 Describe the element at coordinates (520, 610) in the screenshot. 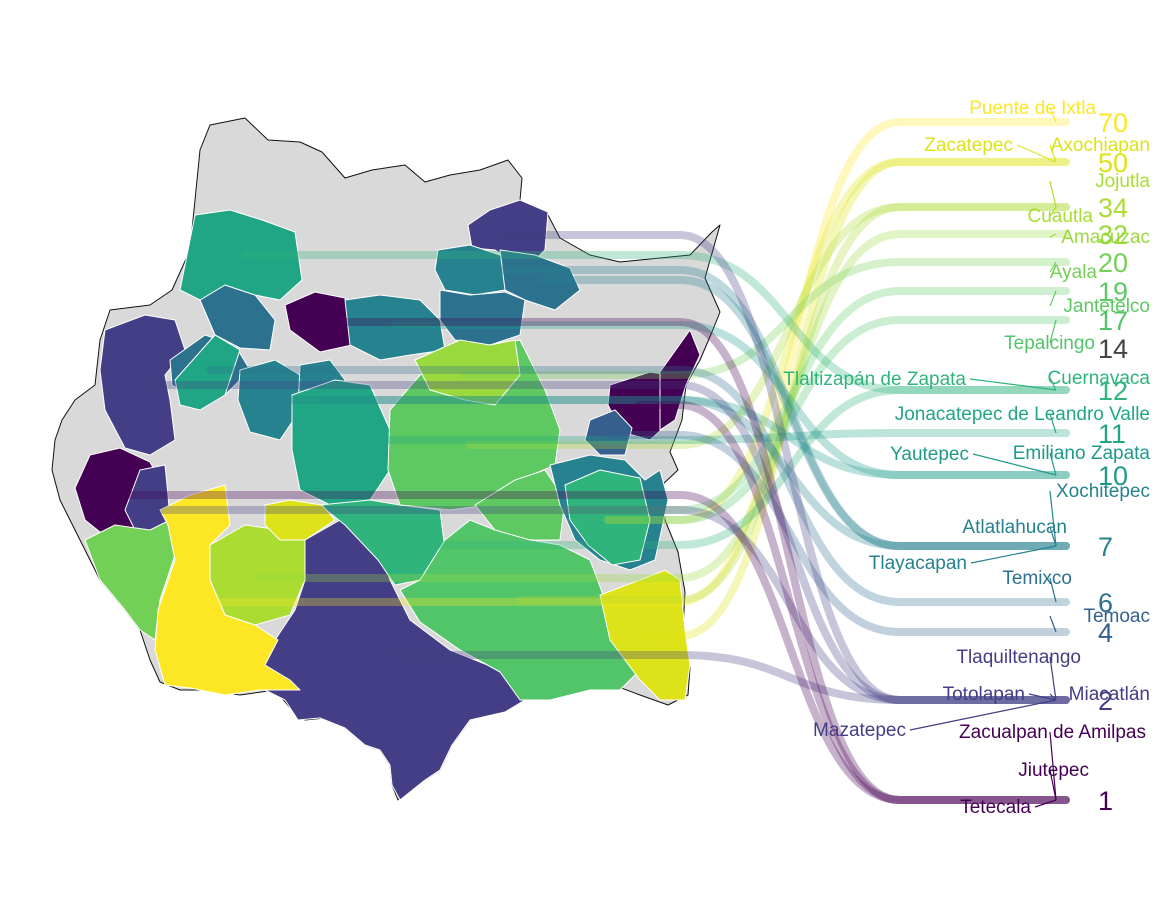

I see `municipality-jojutla` at that location.